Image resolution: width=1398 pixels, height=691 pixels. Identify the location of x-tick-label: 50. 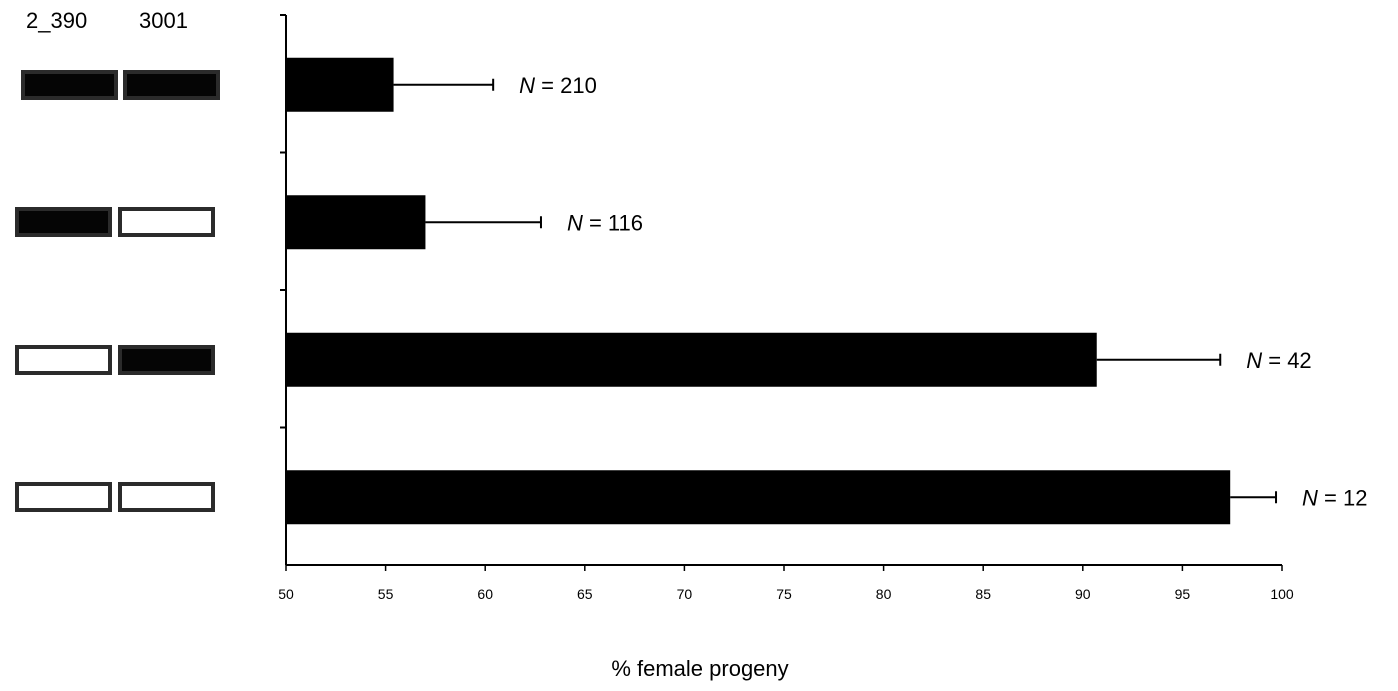
(286, 594).